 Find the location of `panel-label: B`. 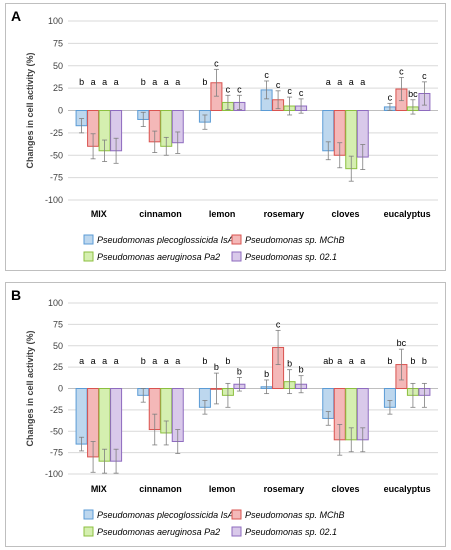

panel-label: B is located at coordinates (16, 295).